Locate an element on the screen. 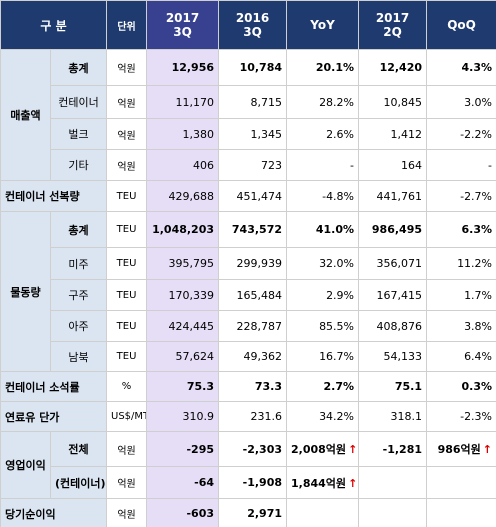 Image resolution: width=496 pixels, height=527 pixels. value-cell: 1,844억원 ↑ is located at coordinates (323, 482).